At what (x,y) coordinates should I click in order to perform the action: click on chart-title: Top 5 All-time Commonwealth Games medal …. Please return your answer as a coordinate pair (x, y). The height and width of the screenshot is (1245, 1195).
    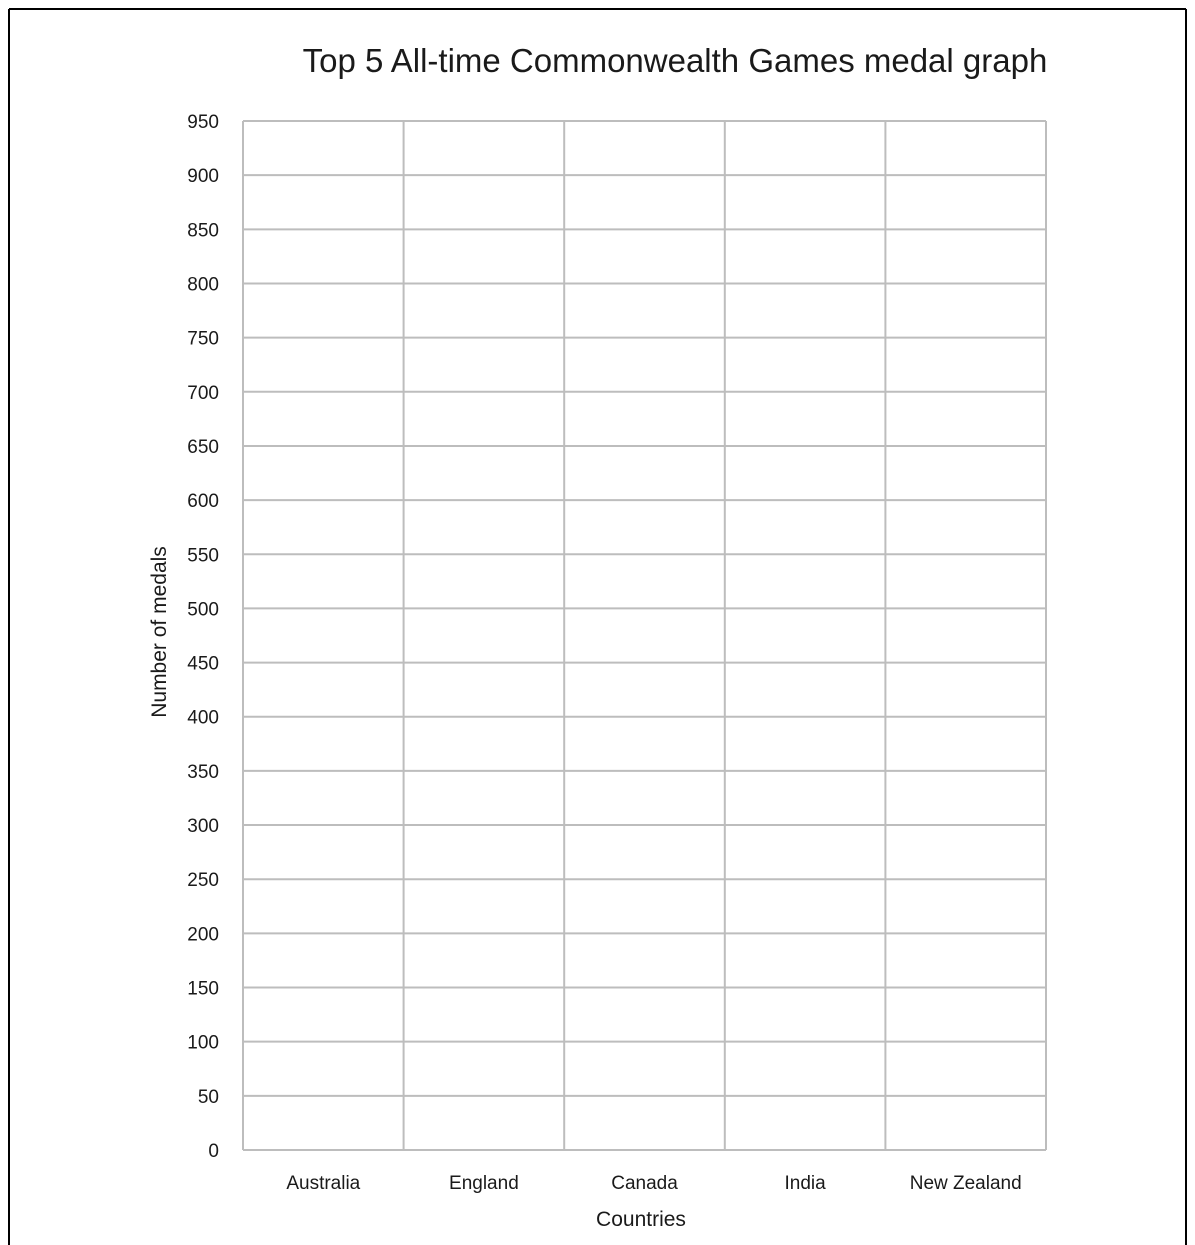
    Looking at the image, I should click on (675, 60).